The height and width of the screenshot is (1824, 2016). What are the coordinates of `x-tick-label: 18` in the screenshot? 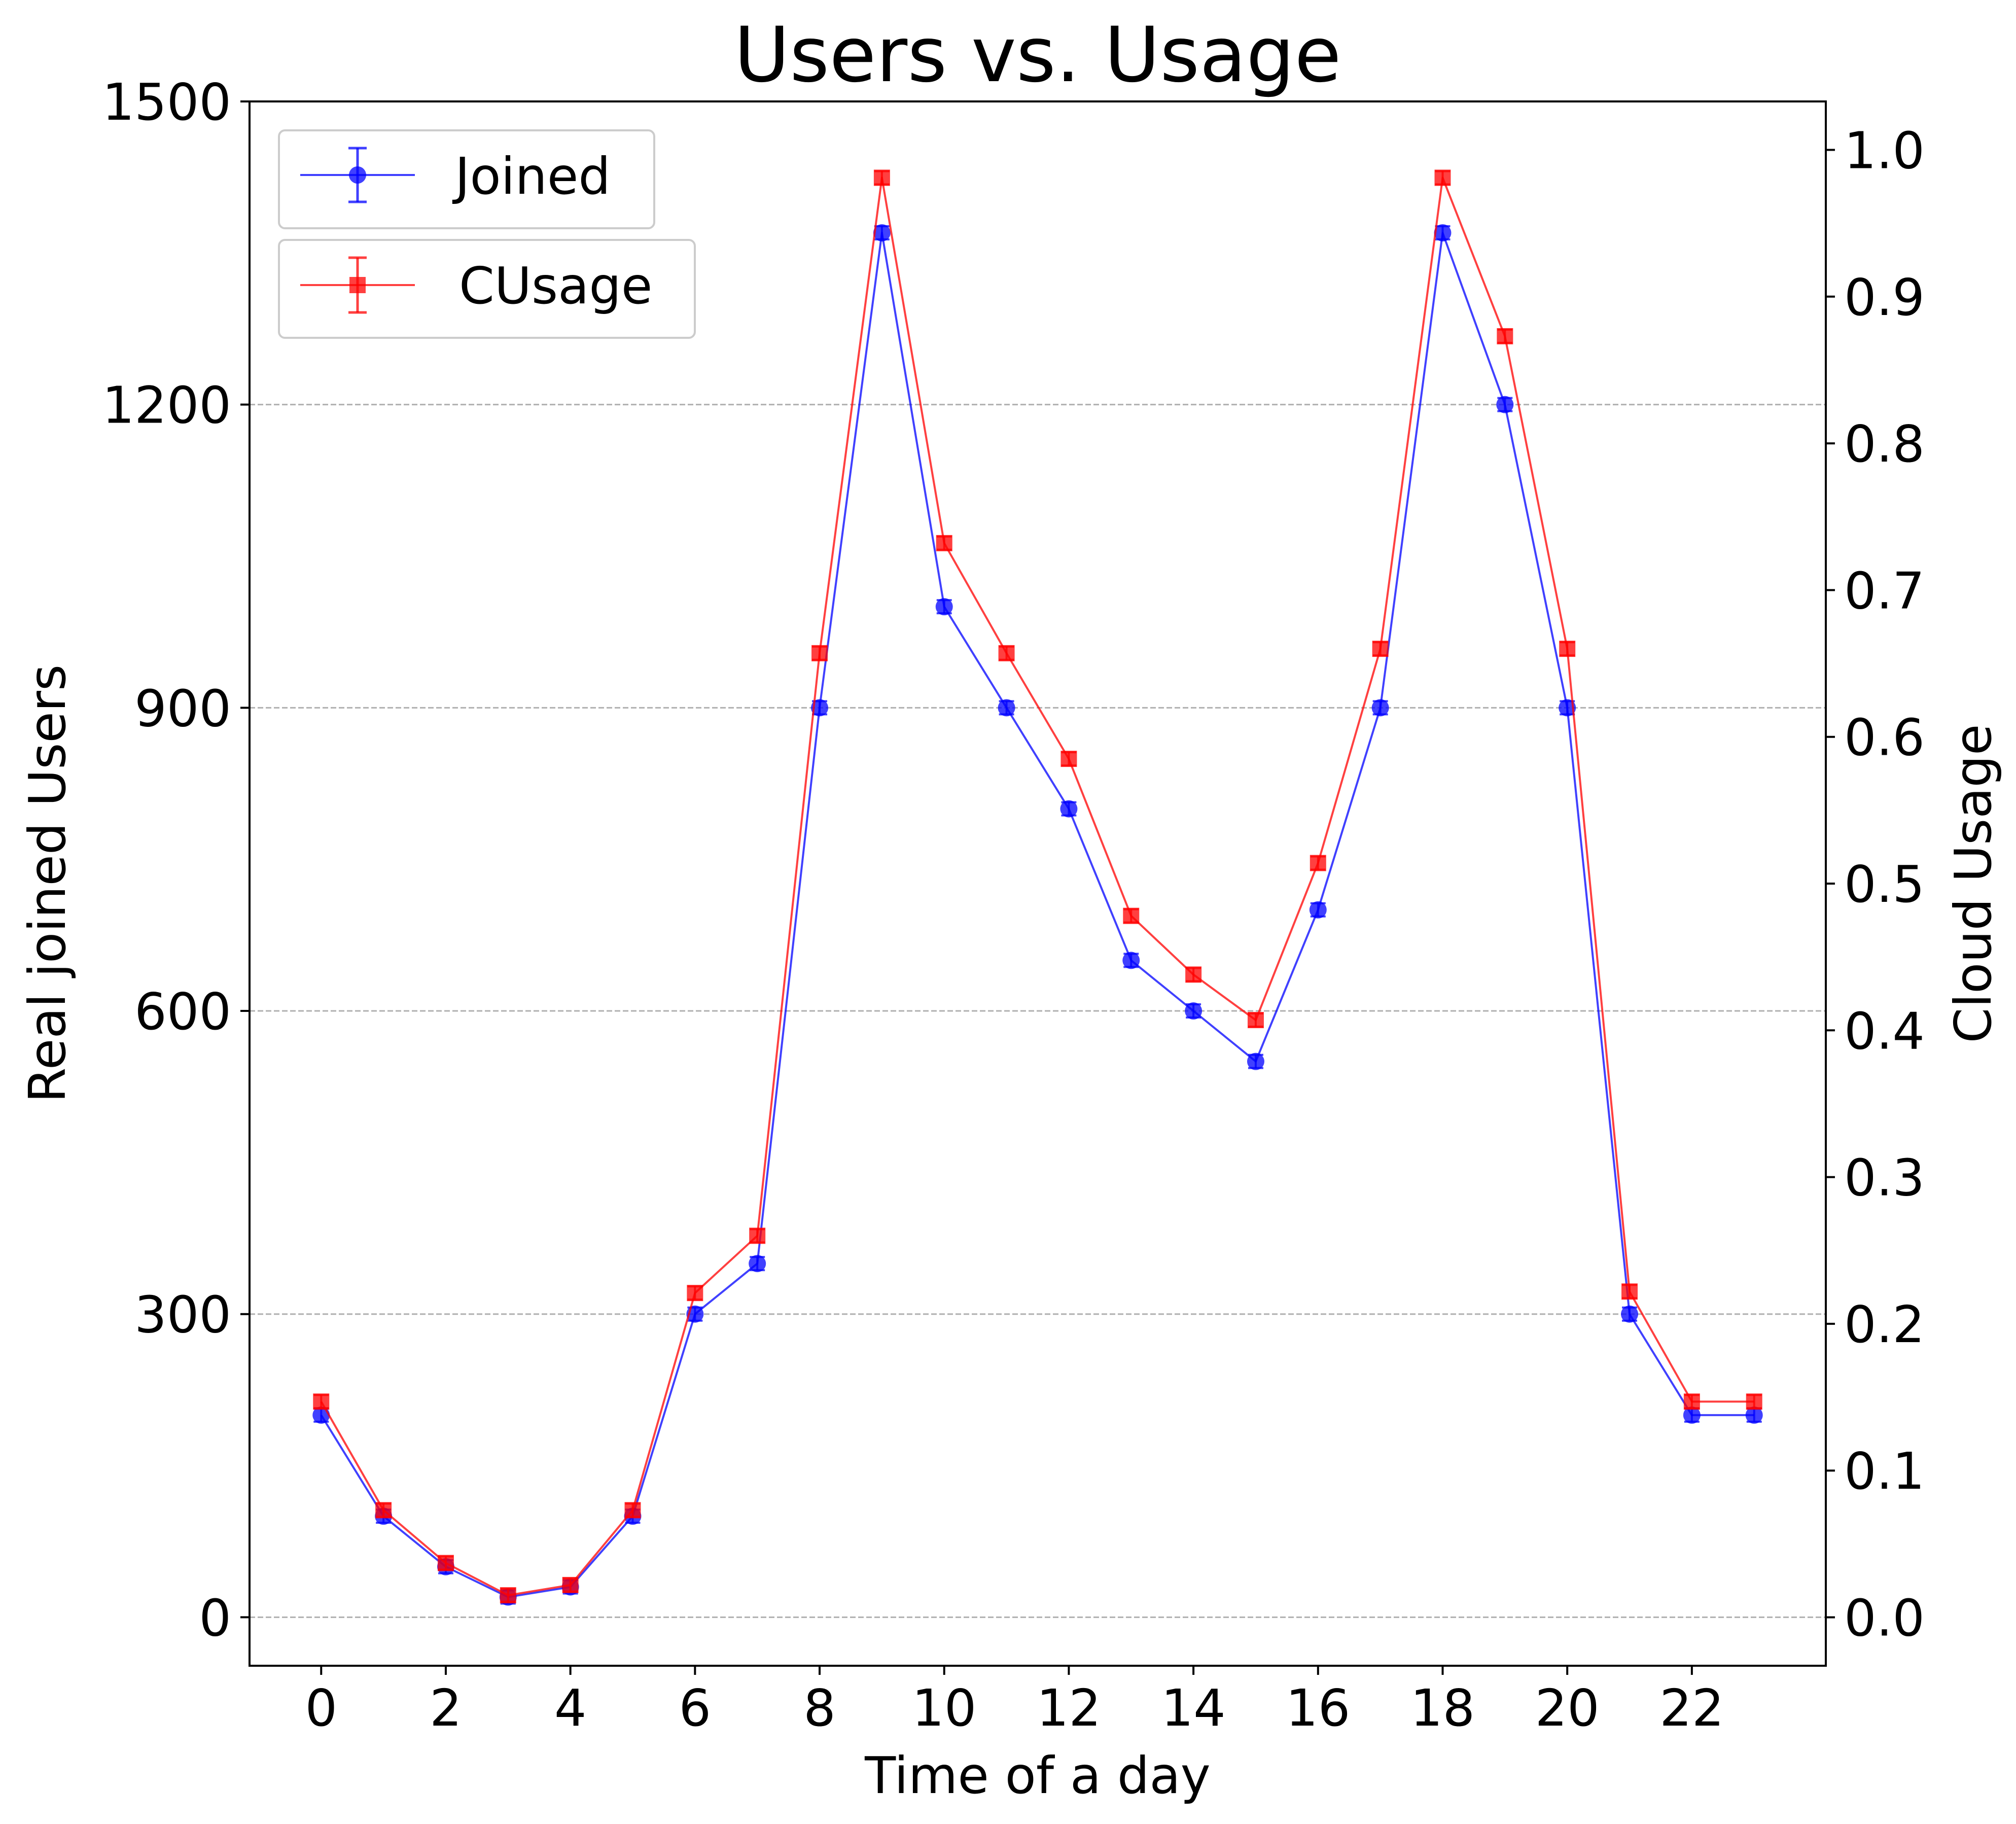 It's located at (1442, 1708).